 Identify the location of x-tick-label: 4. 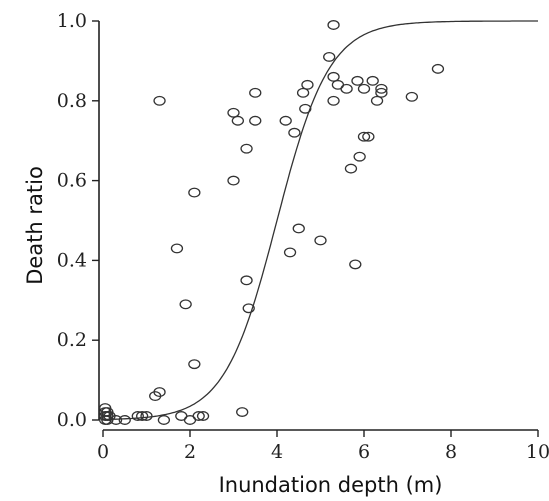
(277, 452).